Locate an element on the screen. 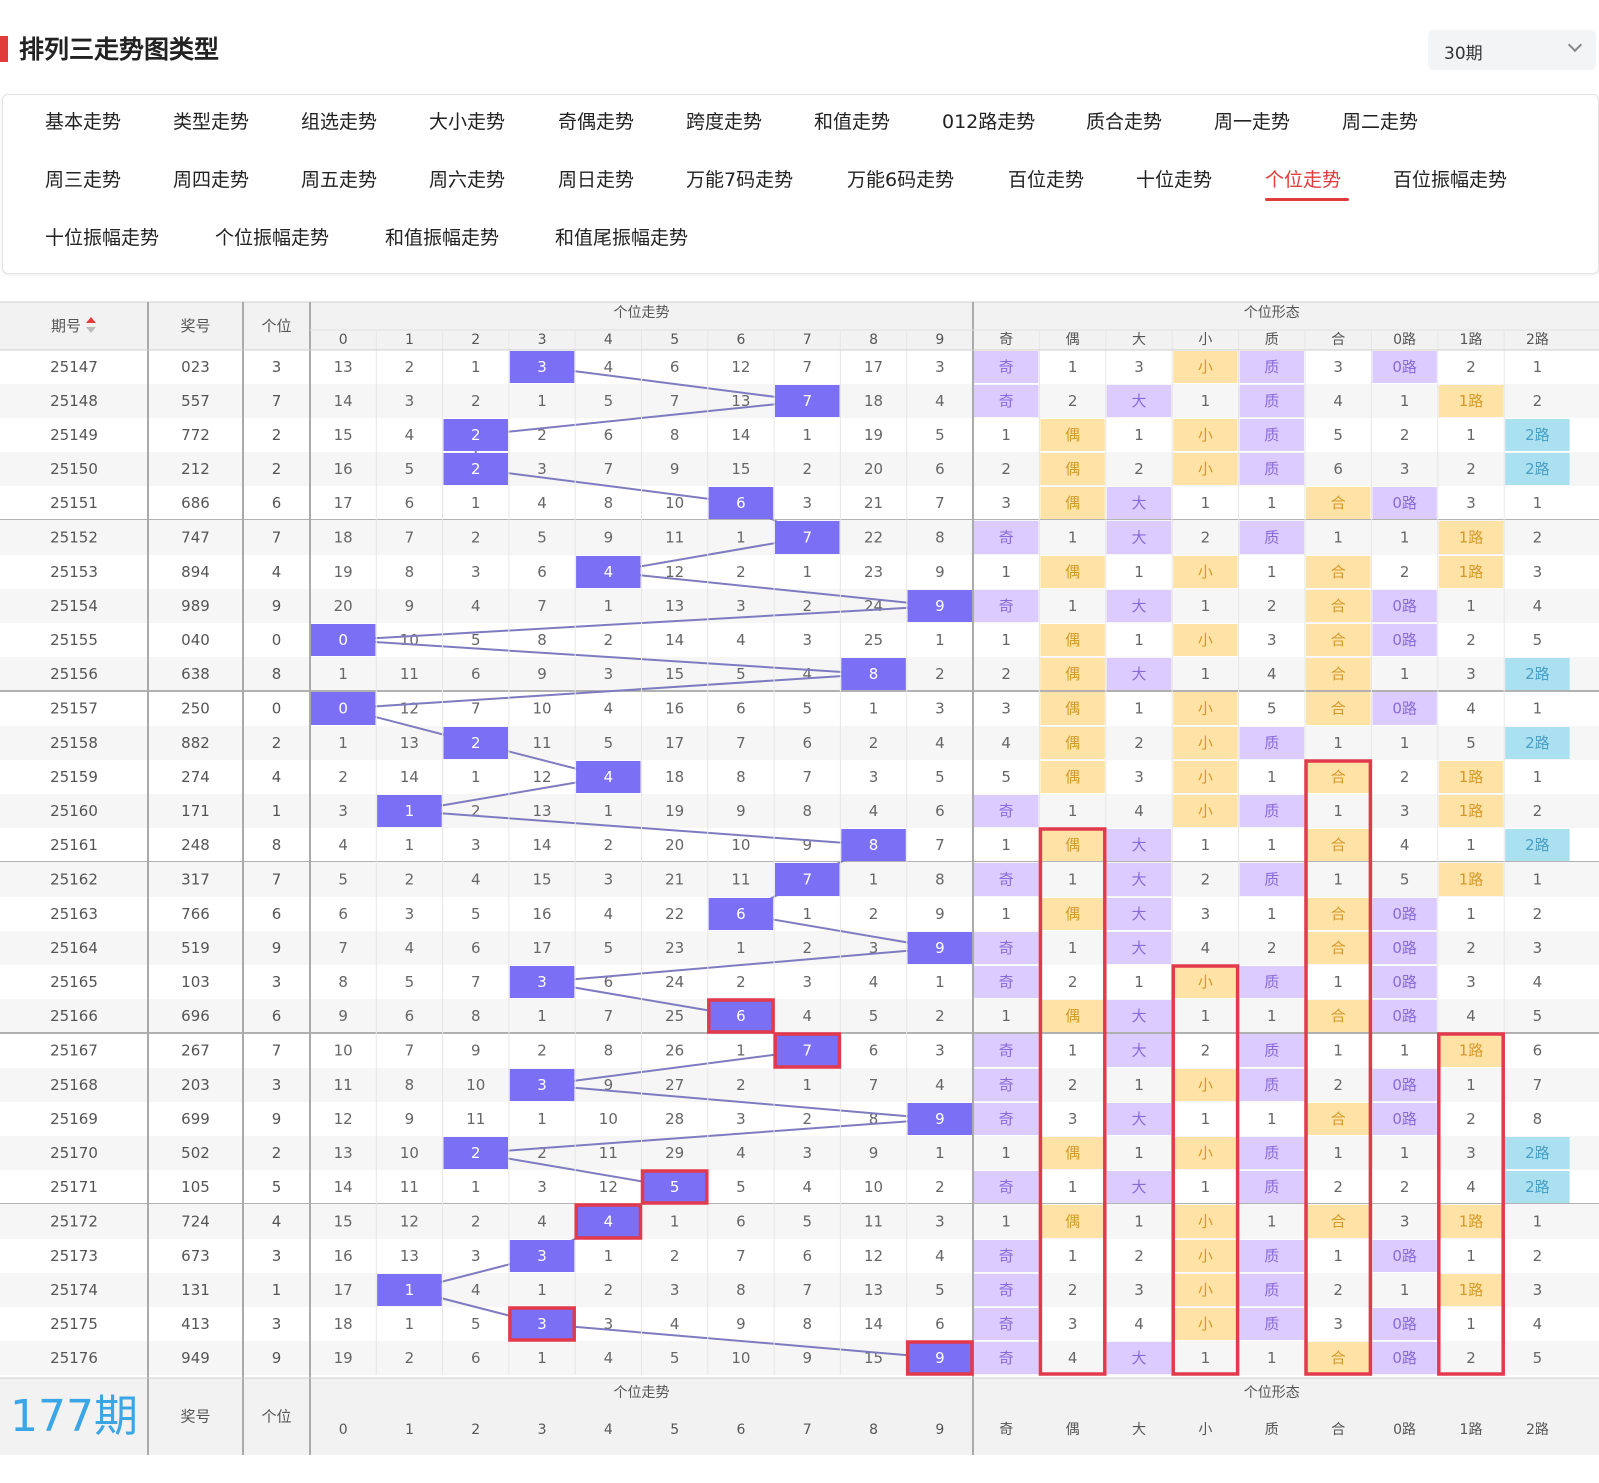 This screenshot has height=1483, width=1599. tab-3: 大小走势 is located at coordinates (467, 122).